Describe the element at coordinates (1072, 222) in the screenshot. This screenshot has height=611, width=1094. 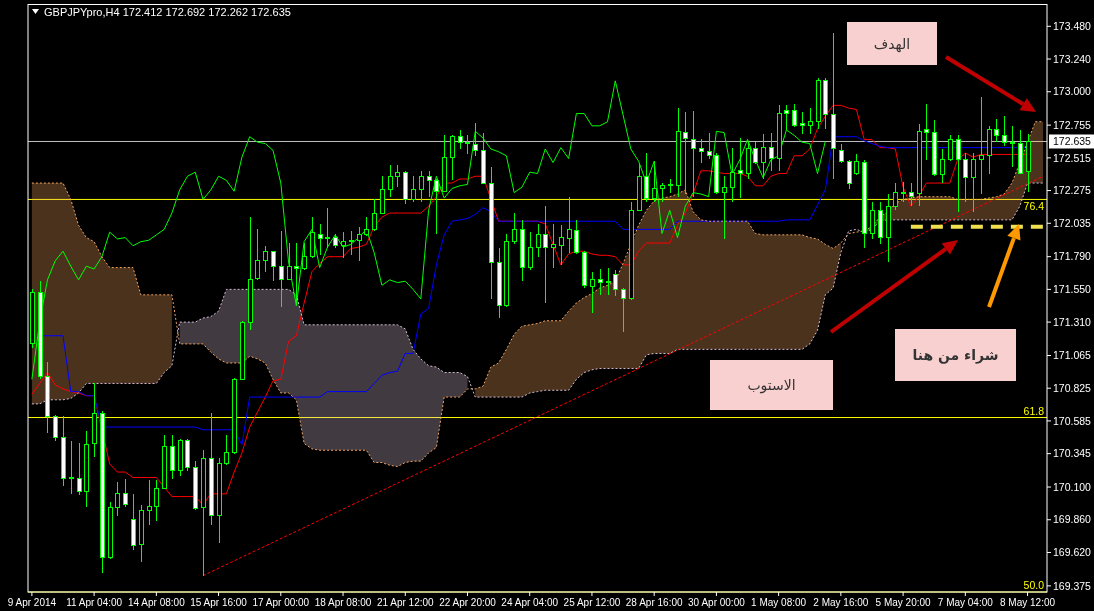
I see `y-tick-label: 172.035` at that location.